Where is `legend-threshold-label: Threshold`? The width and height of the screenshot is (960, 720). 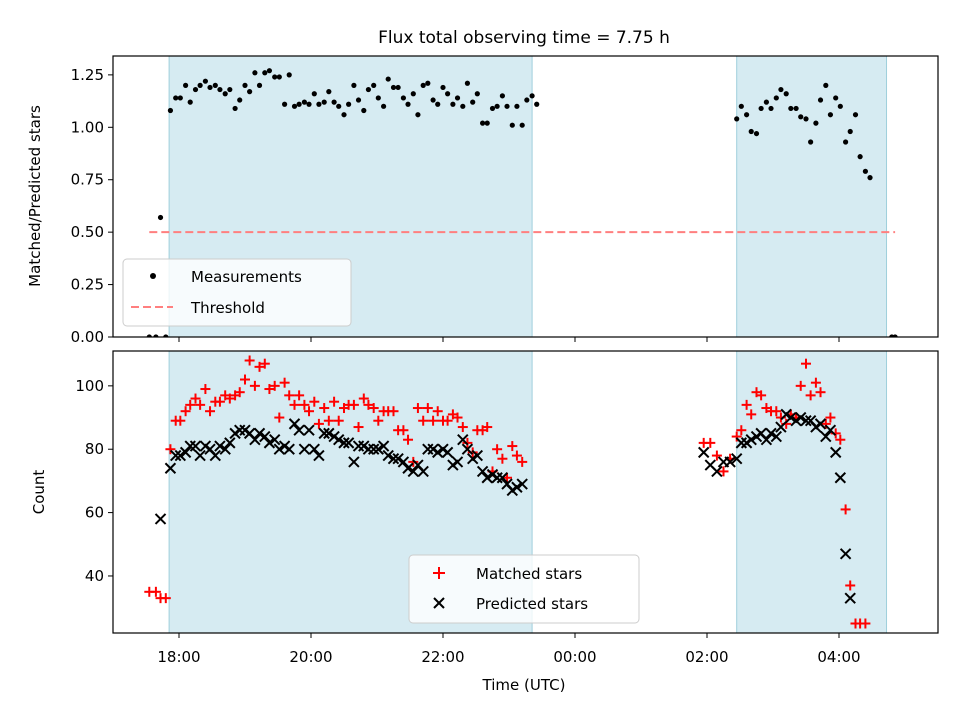 legend-threshold-label: Threshold is located at coordinates (227, 308).